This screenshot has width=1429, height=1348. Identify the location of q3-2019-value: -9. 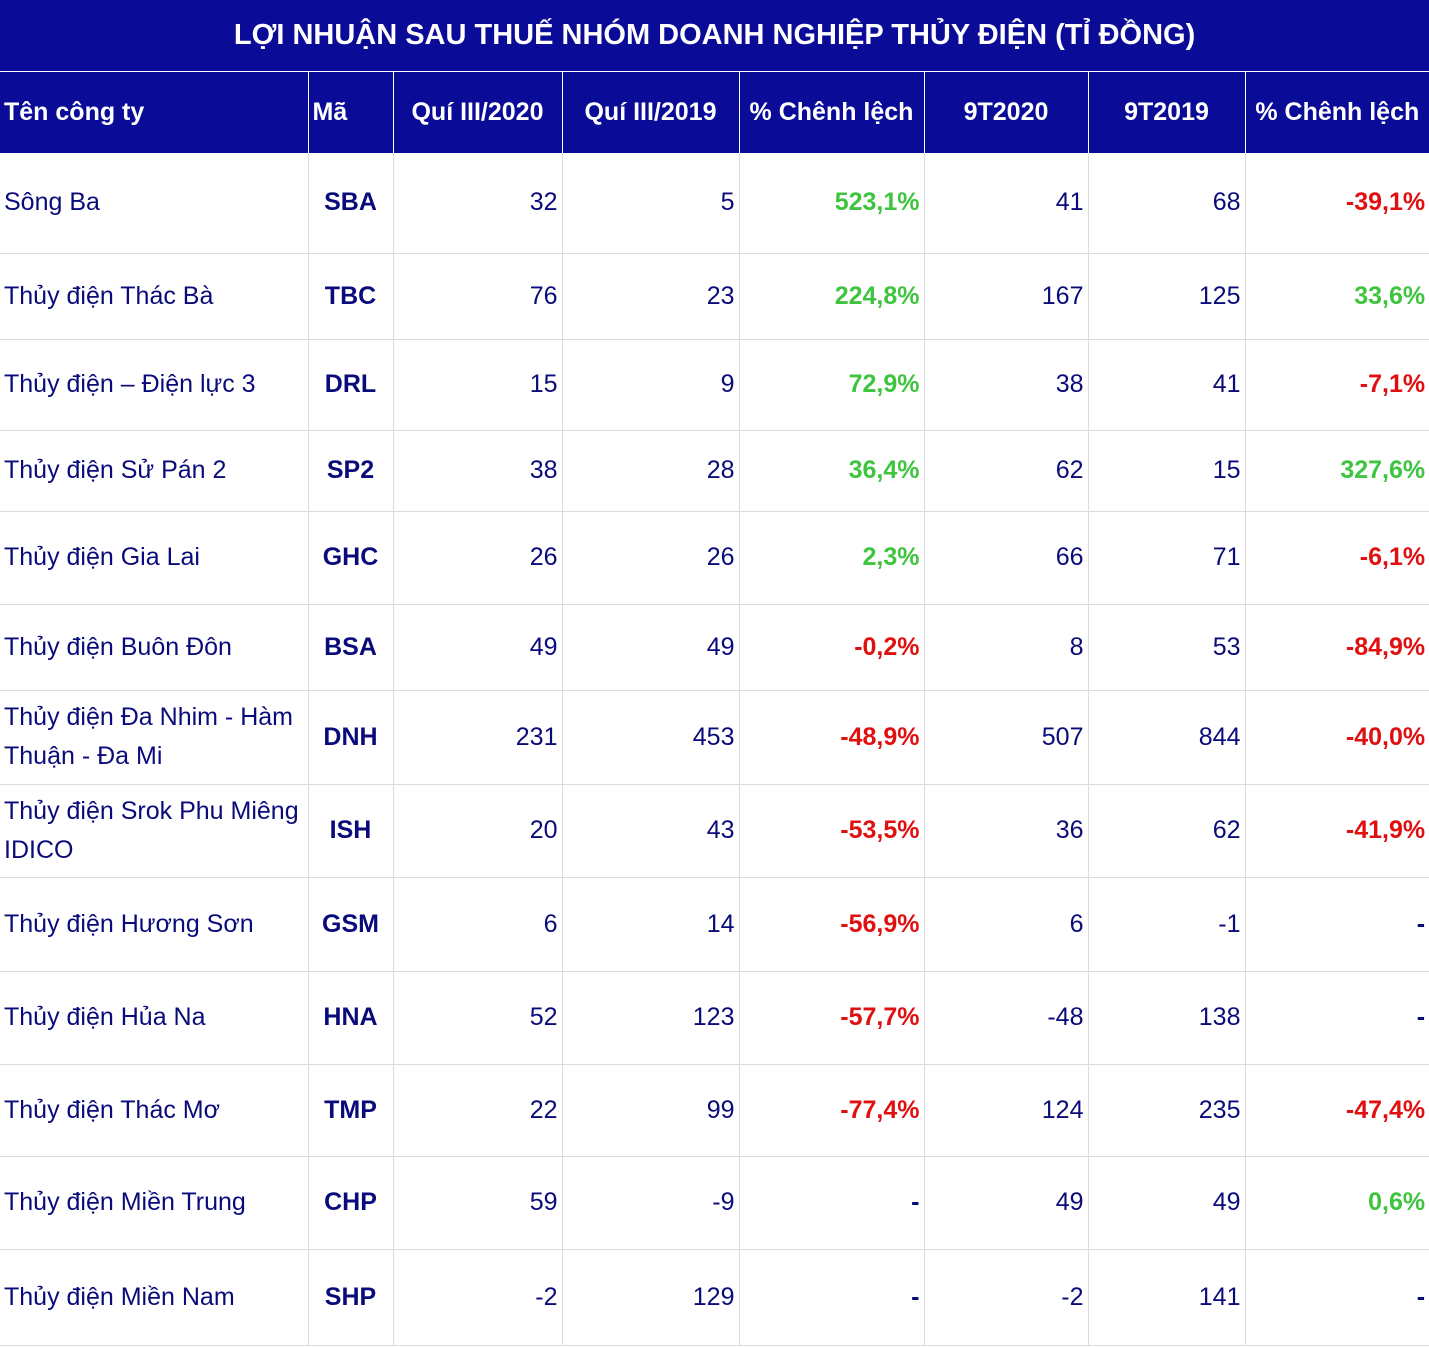
(650, 1203).